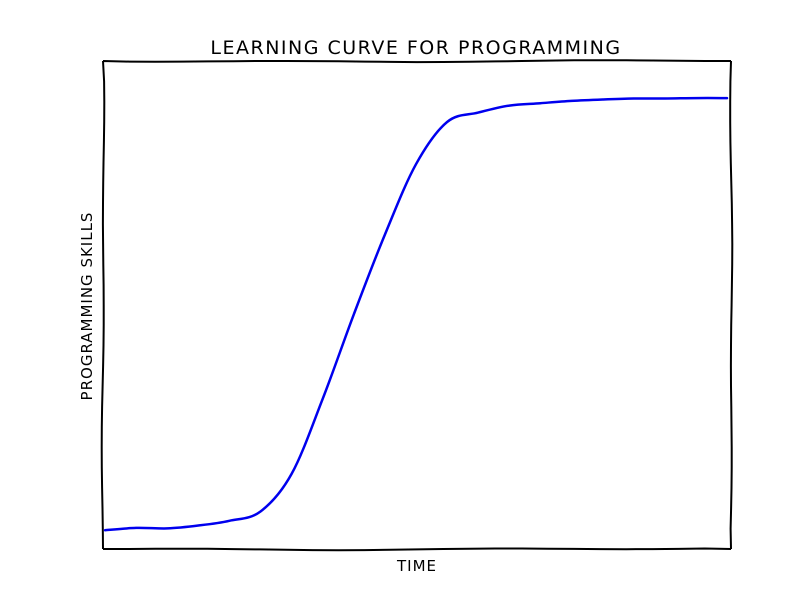  Describe the element at coordinates (416, 566) in the screenshot. I see `x-axis-label: TIME` at that location.